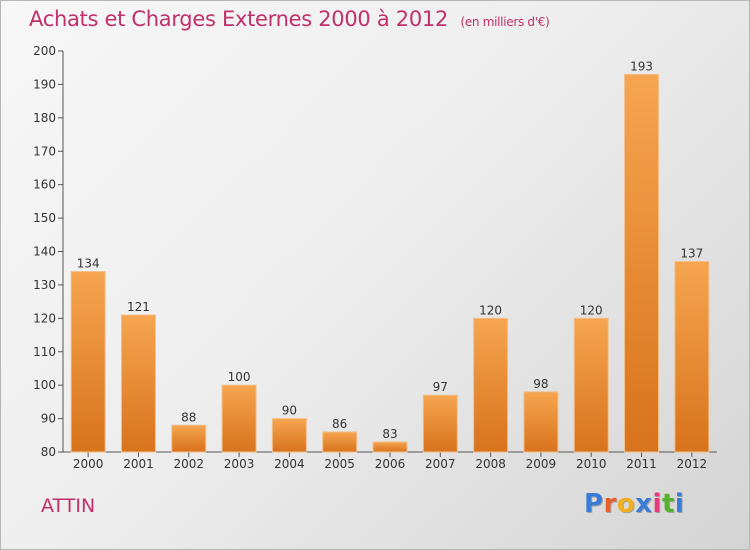 The height and width of the screenshot is (550, 750). What do you see at coordinates (626, 504) in the screenshot?
I see `logo-letter: o` at bounding box center [626, 504].